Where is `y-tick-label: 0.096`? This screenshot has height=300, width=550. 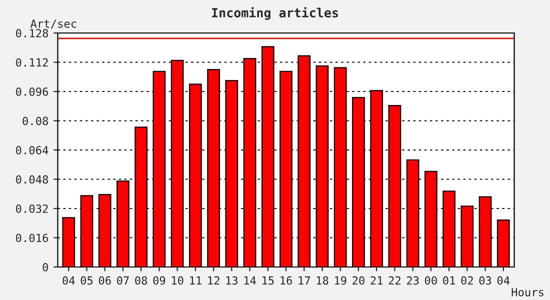
y-tick-label: 0.096 is located at coordinates (32, 92).